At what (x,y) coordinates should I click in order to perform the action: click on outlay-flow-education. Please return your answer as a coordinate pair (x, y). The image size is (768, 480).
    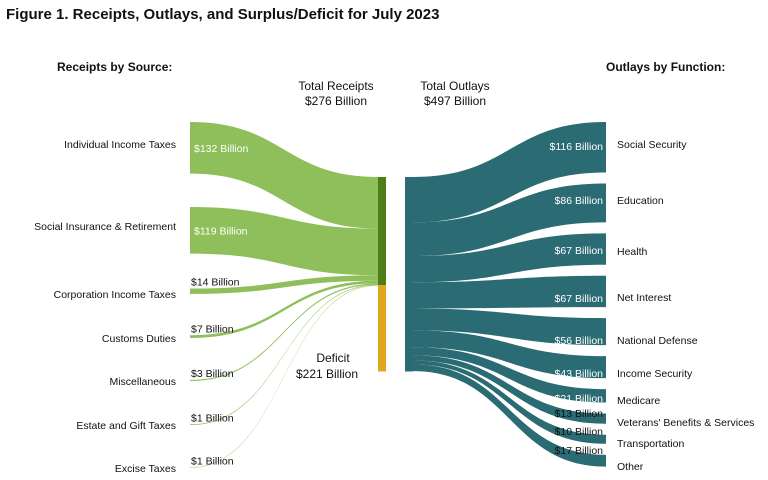
    Looking at the image, I should click on (509, 220).